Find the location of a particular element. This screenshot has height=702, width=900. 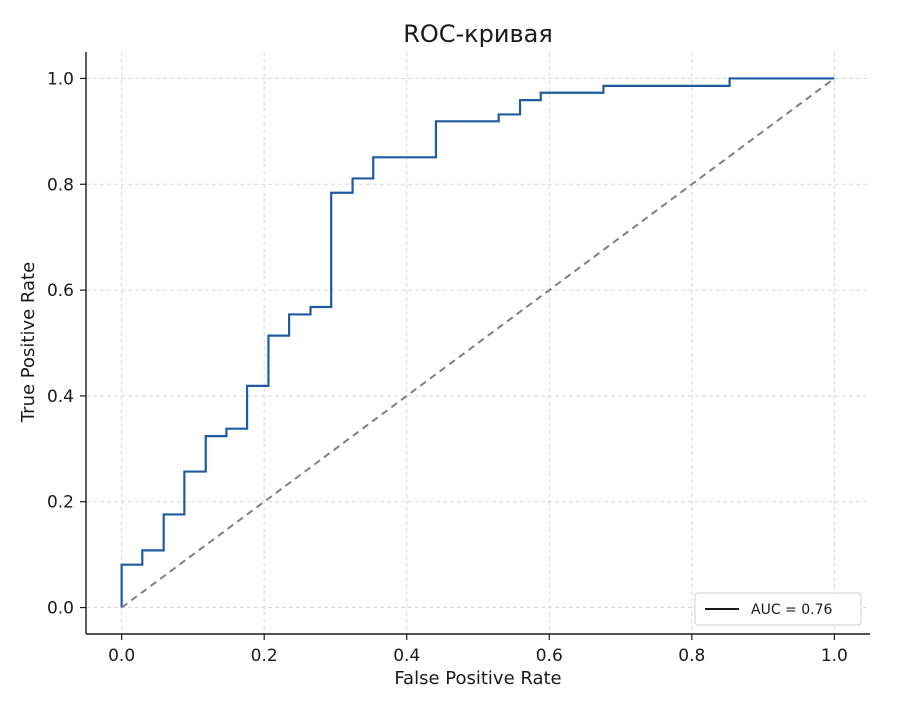

y-tick-label: 0.8 is located at coordinates (60, 185).